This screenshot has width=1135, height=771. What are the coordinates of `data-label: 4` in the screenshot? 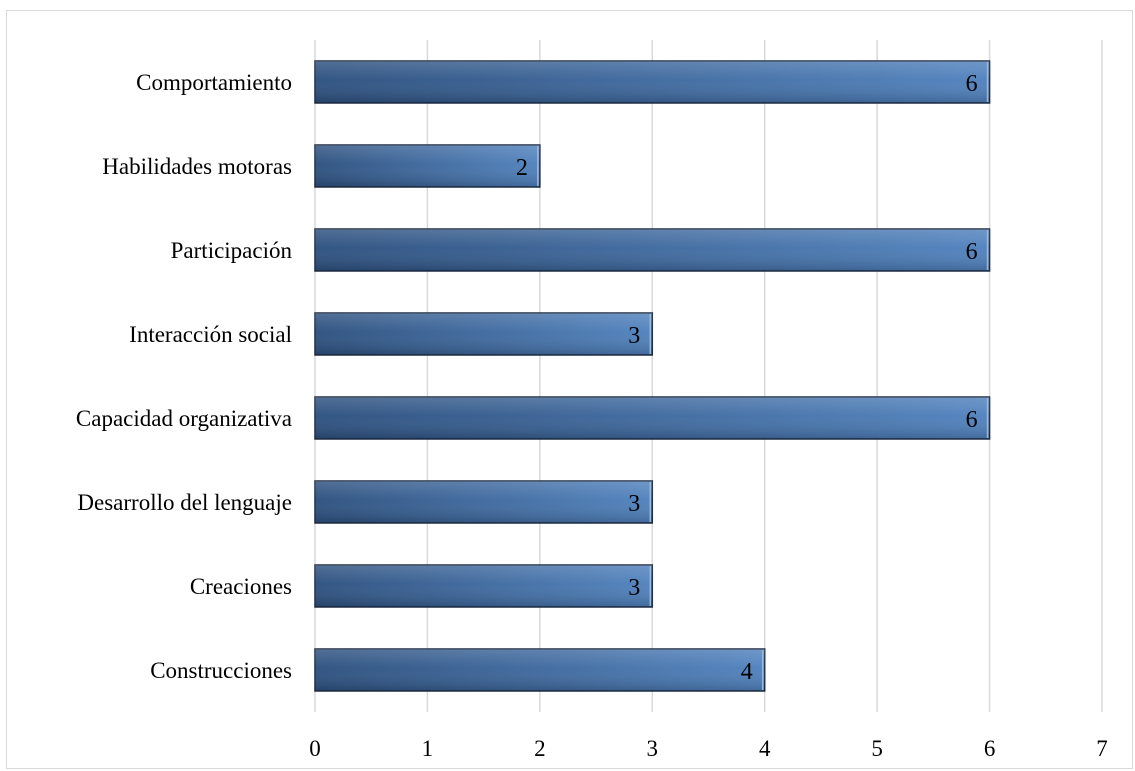 It's located at (747, 672).